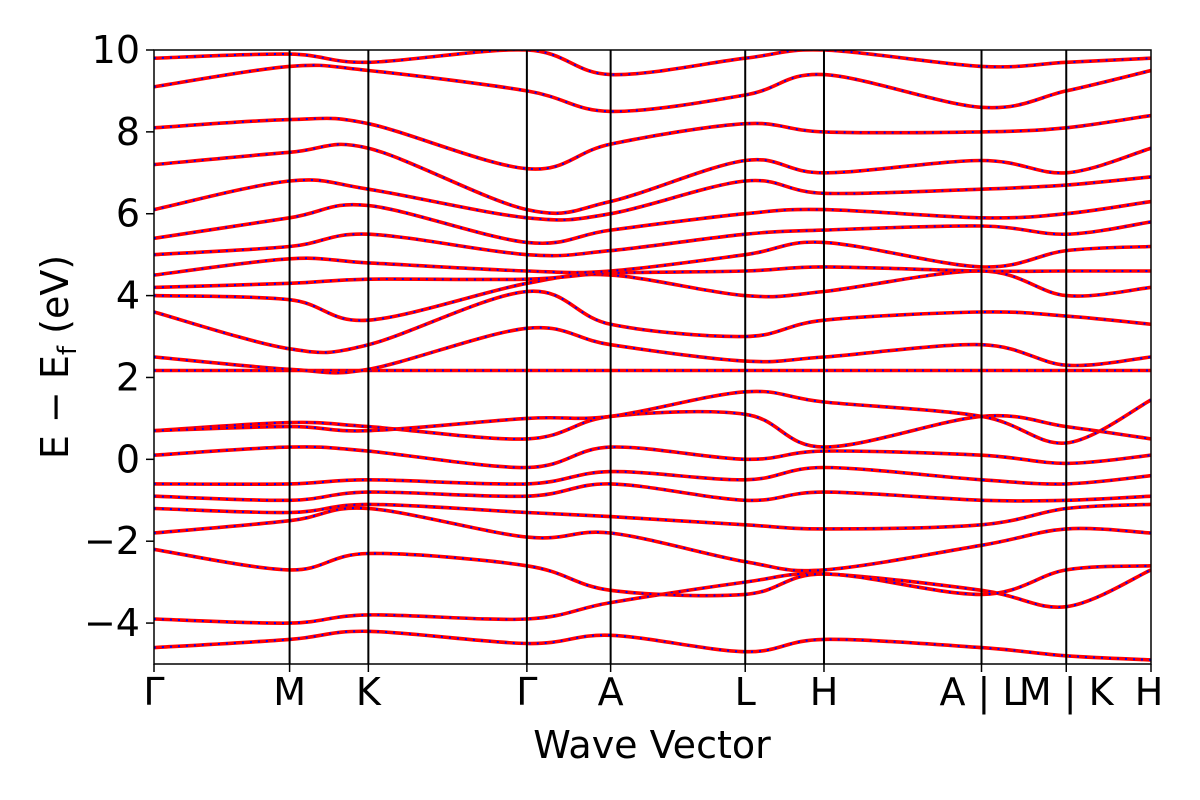 This screenshot has height=800, width=1200. What do you see at coordinates (289, 692) in the screenshot?
I see `kpoint-label: M` at bounding box center [289, 692].